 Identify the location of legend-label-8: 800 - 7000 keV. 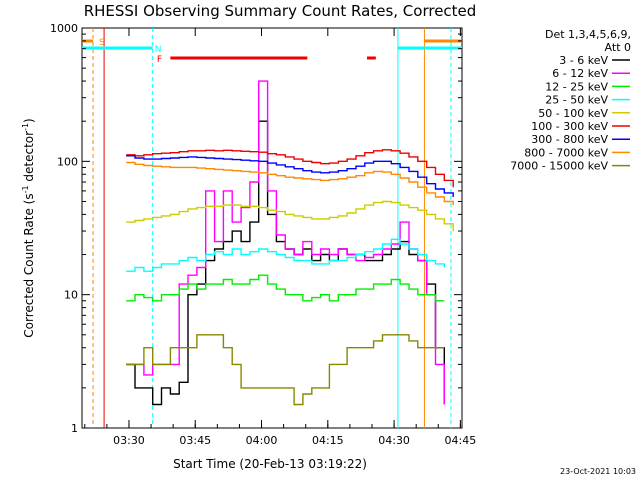
(566, 152).